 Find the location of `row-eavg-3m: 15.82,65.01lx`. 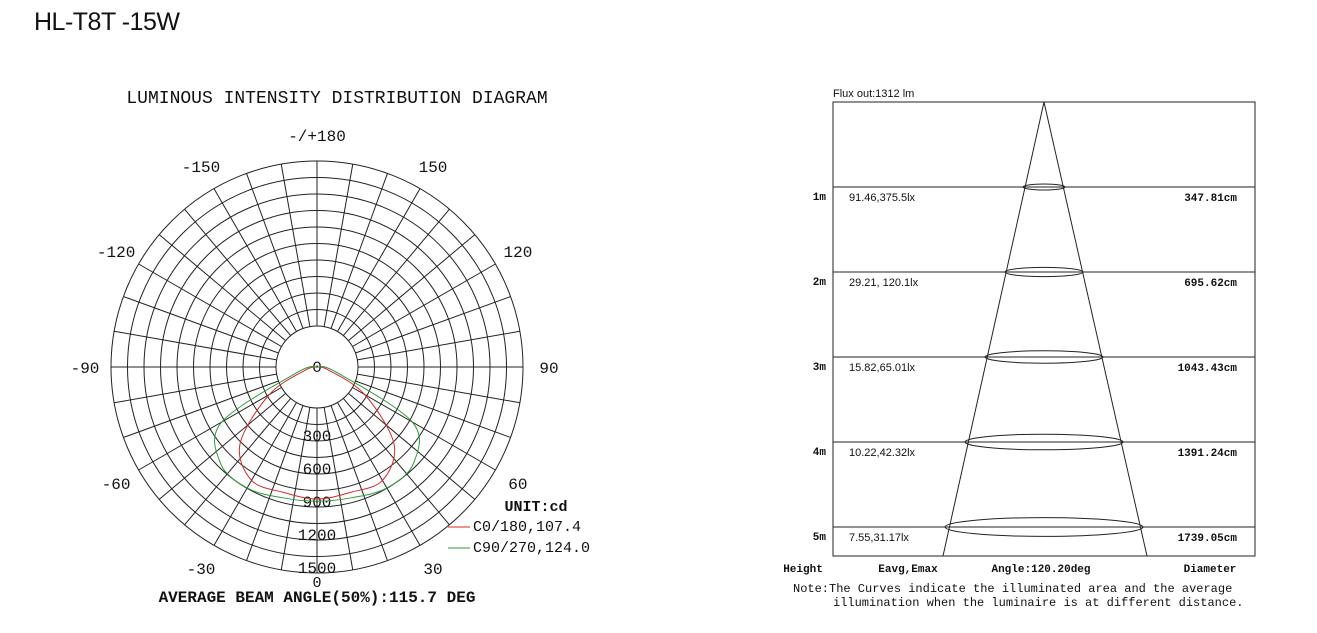

row-eavg-3m: 15.82,65.01lx is located at coordinates (882, 368).